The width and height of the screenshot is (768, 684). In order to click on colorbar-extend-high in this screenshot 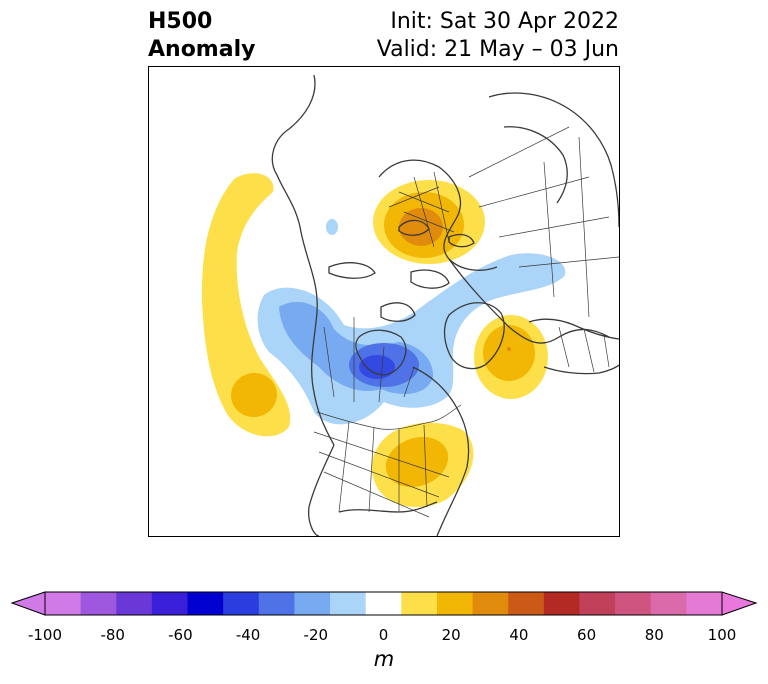, I will do `click(739, 603)`.